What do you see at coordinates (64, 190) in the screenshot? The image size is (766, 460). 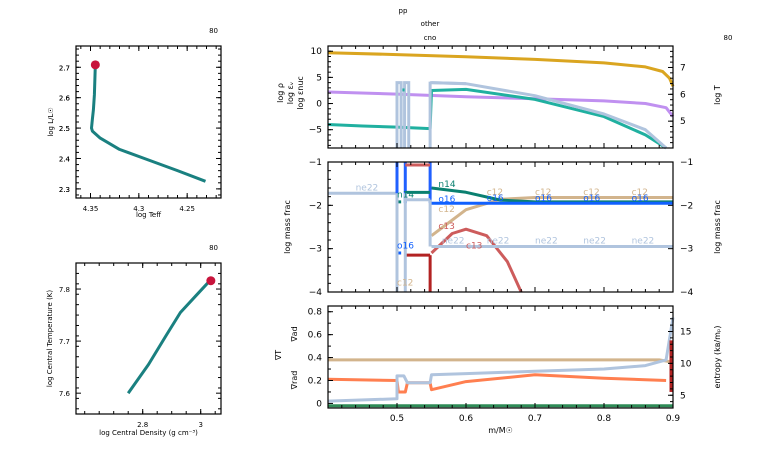 I see `hr-y-tick-label: 2.3` at bounding box center [64, 190].